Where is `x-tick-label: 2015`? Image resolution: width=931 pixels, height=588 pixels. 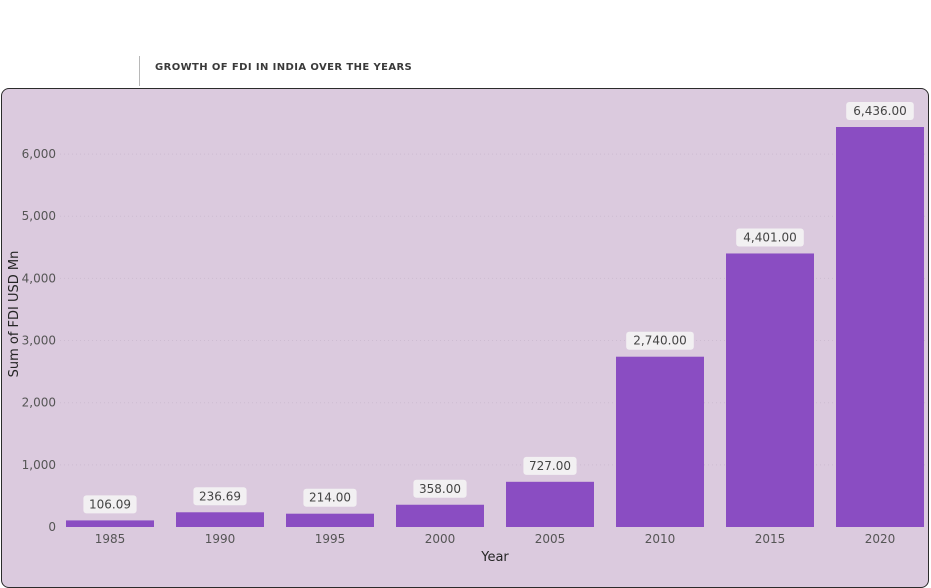 x-tick-label: 2015 is located at coordinates (770, 539).